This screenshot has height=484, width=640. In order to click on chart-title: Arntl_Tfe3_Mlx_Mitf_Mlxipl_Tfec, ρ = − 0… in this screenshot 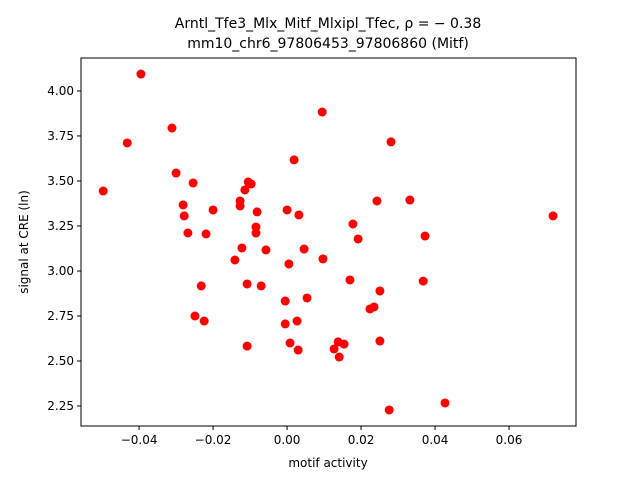, I will do `click(328, 24)`.